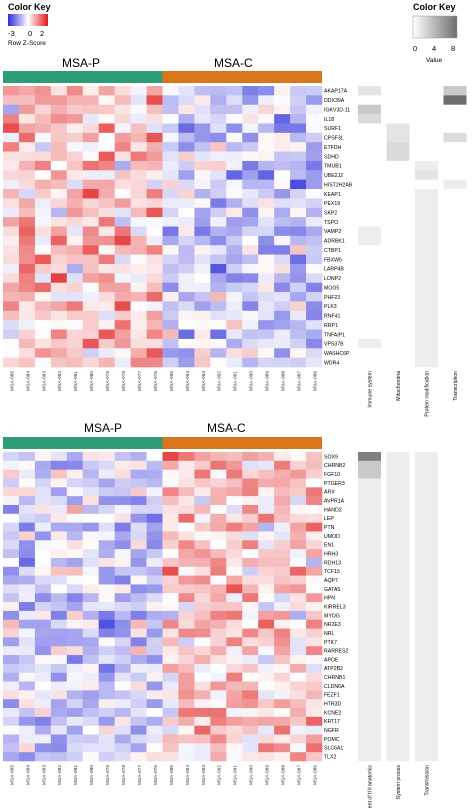 The width and height of the screenshot is (474, 808). Describe the element at coordinates (60, 775) in the screenshot. I see `sample-label: MSA-082` at that location.